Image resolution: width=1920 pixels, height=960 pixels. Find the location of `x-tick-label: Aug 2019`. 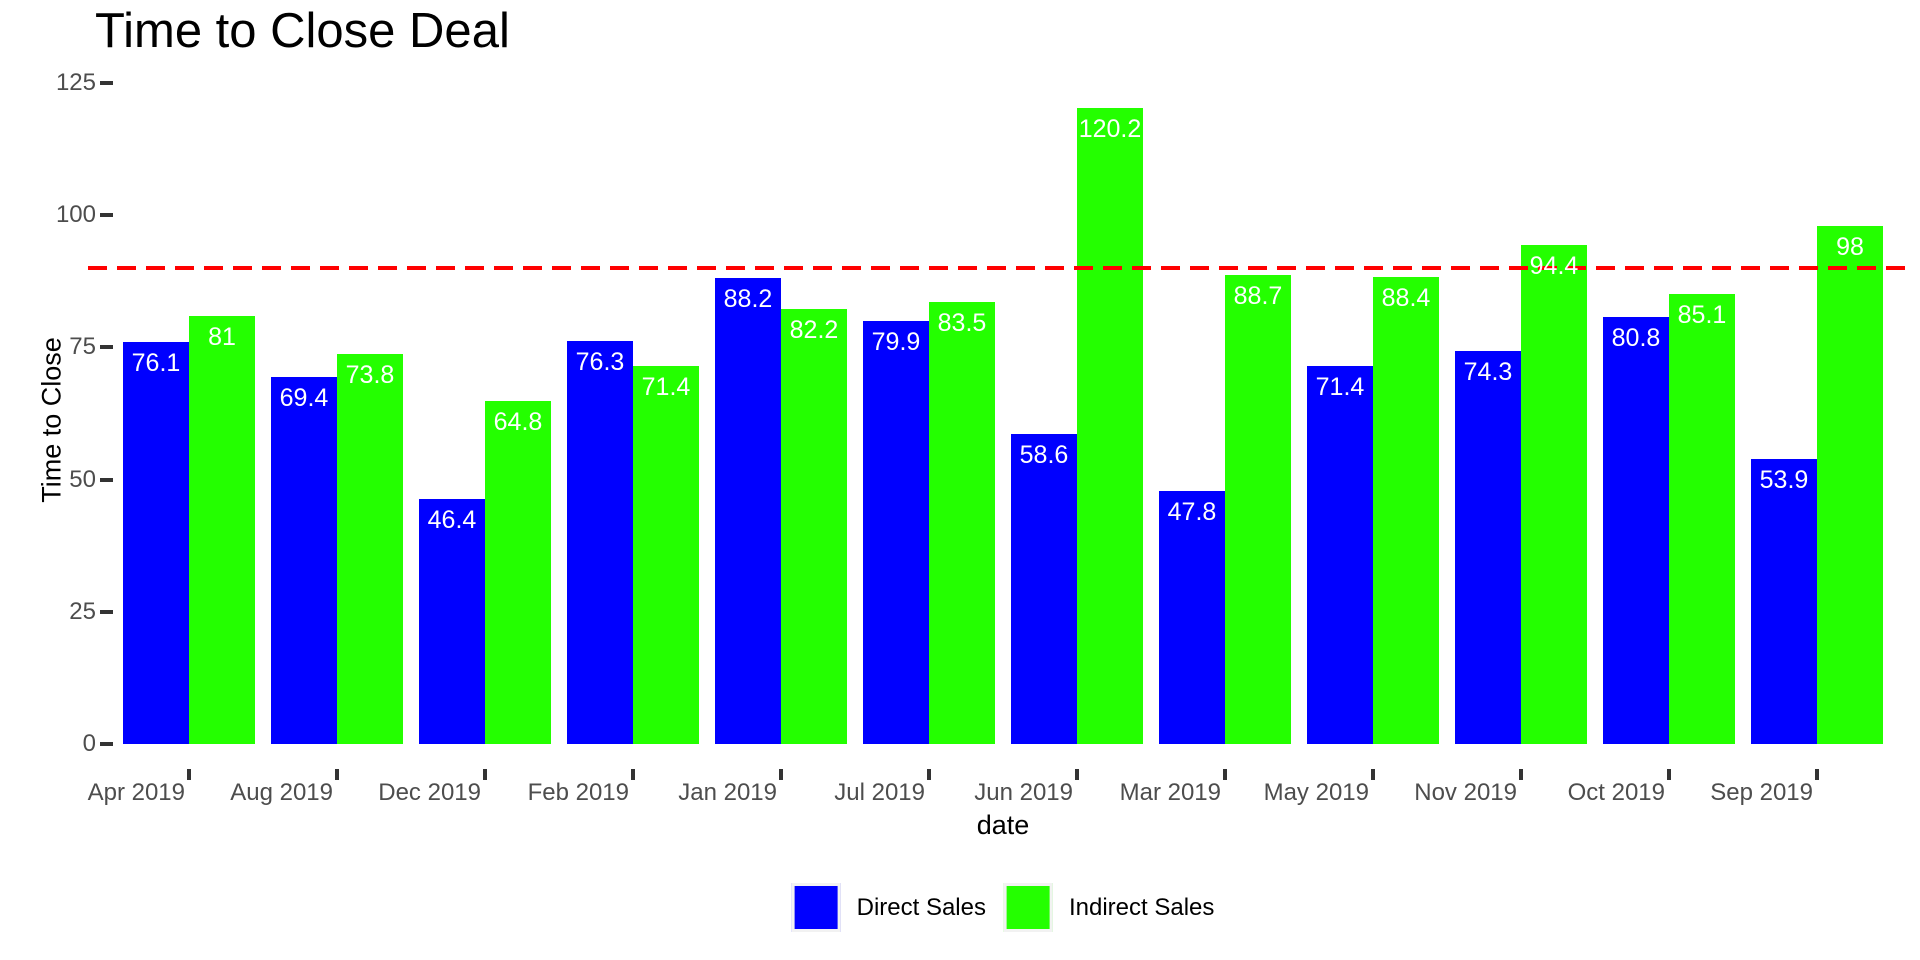

x-tick-label: Aug 2019 is located at coordinates (281, 792).